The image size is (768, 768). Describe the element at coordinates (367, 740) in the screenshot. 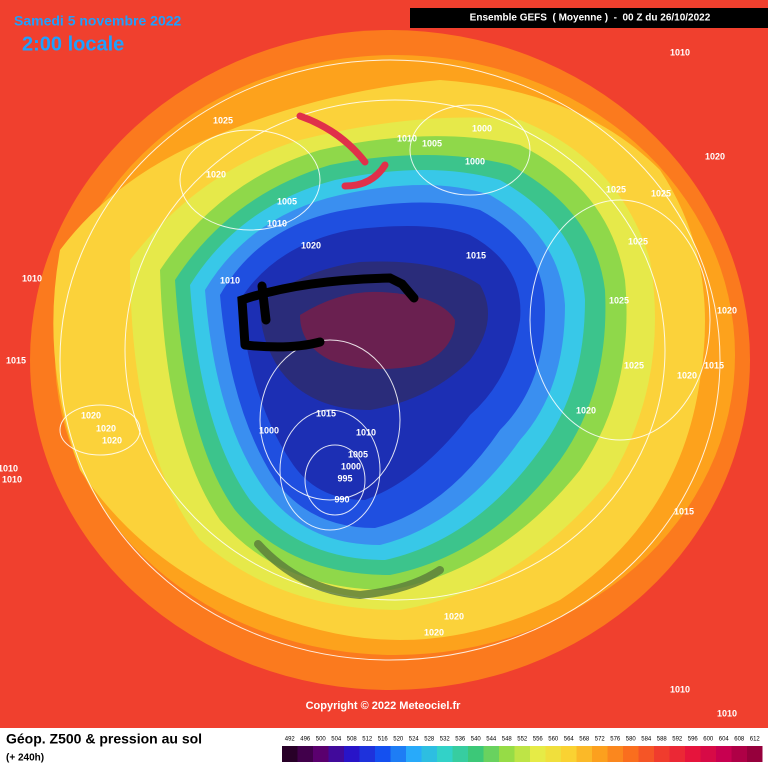

I see `scale-label: 512` at that location.